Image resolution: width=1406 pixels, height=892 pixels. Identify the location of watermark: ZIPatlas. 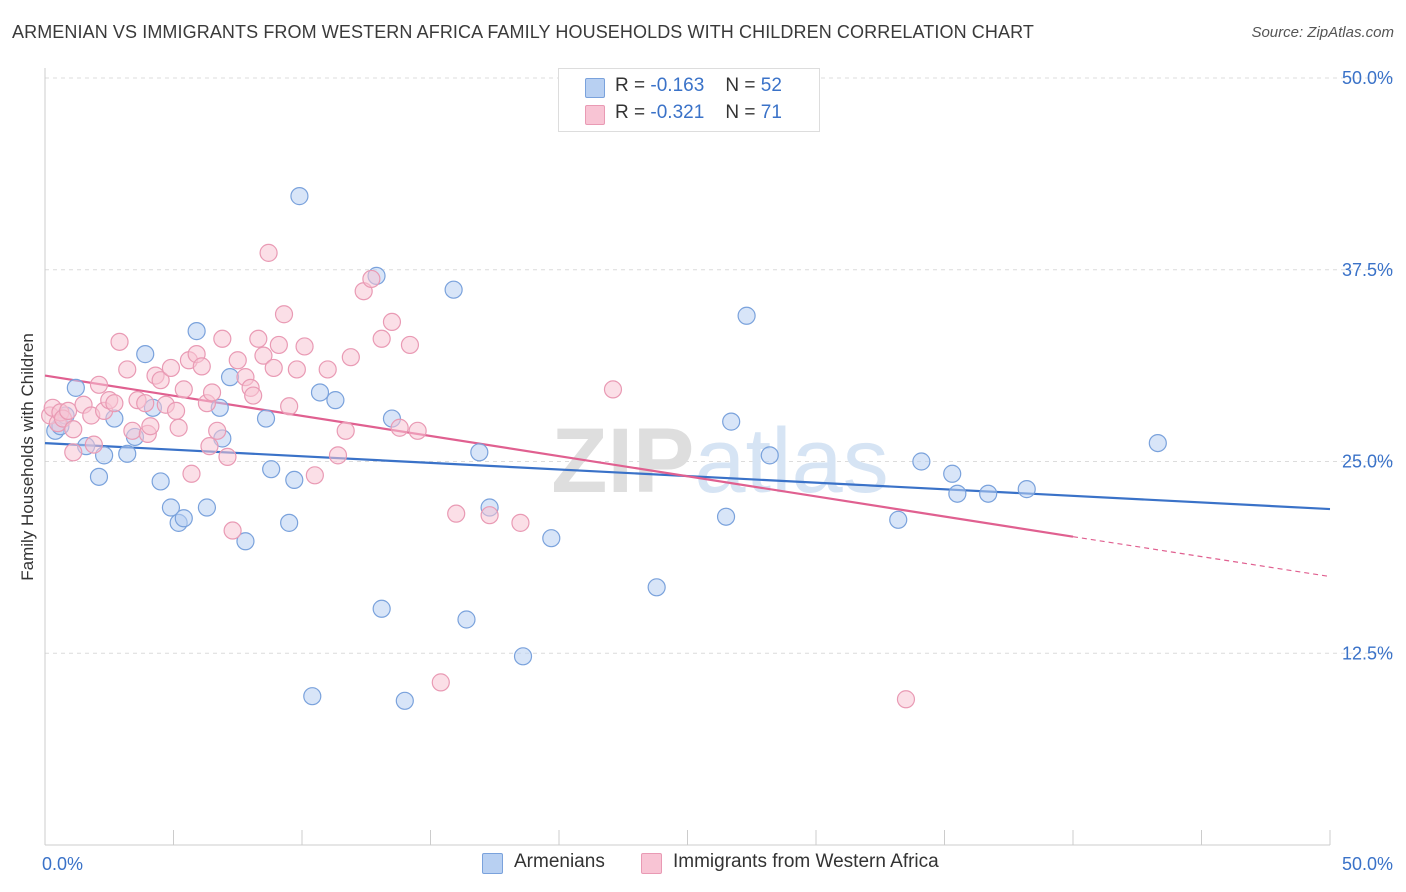
(719, 461).